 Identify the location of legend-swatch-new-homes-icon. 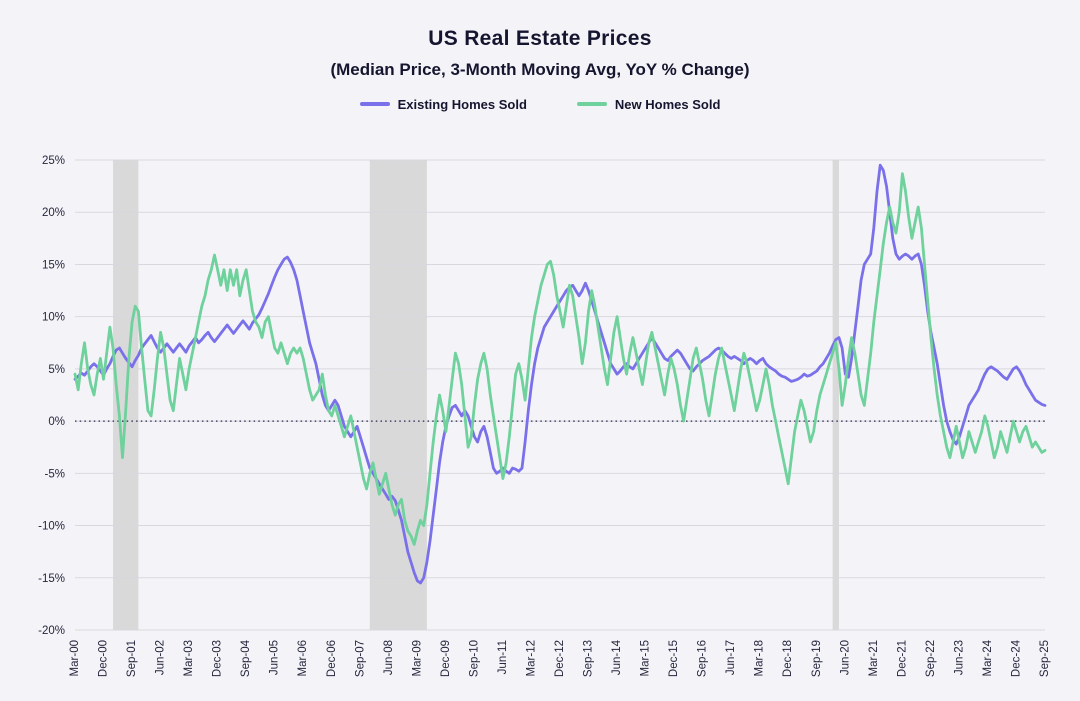
(591, 104).